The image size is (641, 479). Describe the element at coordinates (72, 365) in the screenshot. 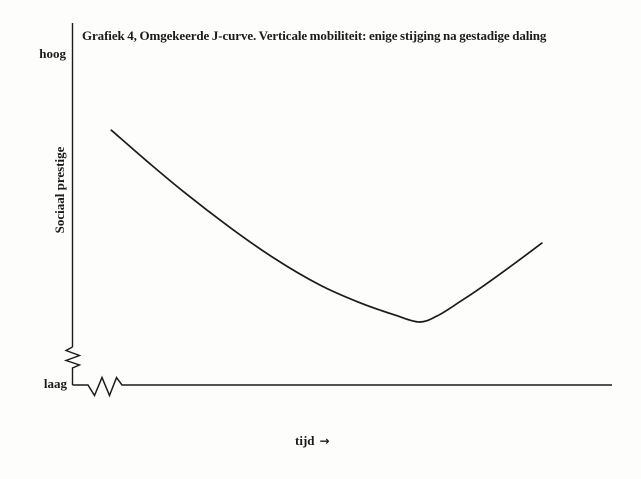

I see `y-axis-break-icon` at that location.